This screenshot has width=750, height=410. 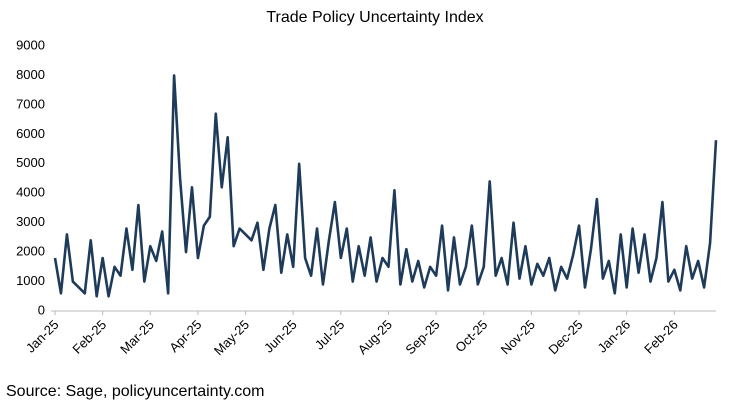 What do you see at coordinates (30, 74) in the screenshot?
I see `y-tick-label: 8000` at bounding box center [30, 74].